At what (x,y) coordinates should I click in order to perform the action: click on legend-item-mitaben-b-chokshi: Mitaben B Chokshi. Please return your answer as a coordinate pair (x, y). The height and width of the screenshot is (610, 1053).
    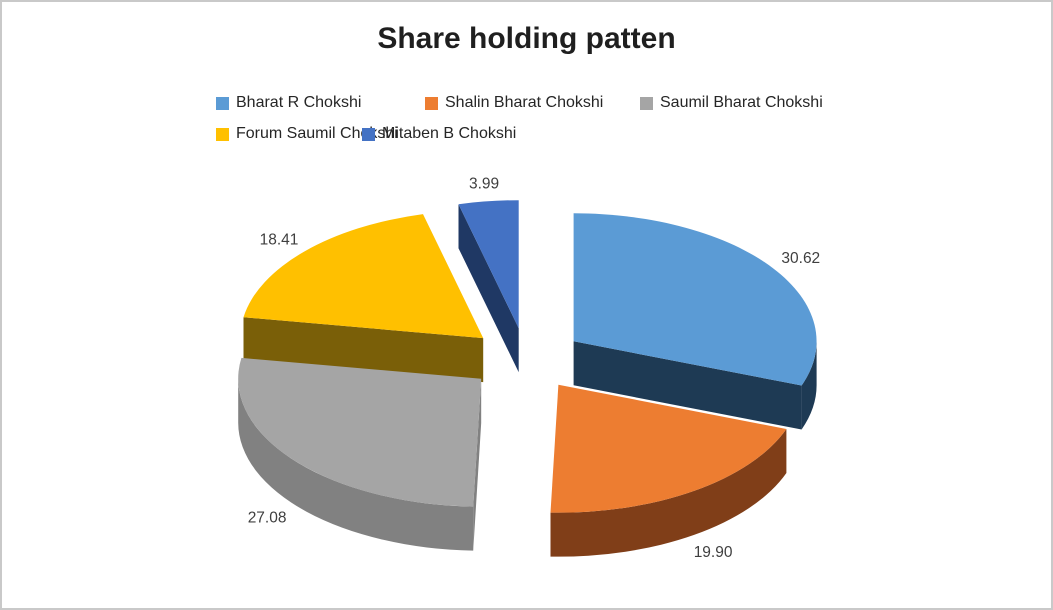
    Looking at the image, I should click on (439, 134).